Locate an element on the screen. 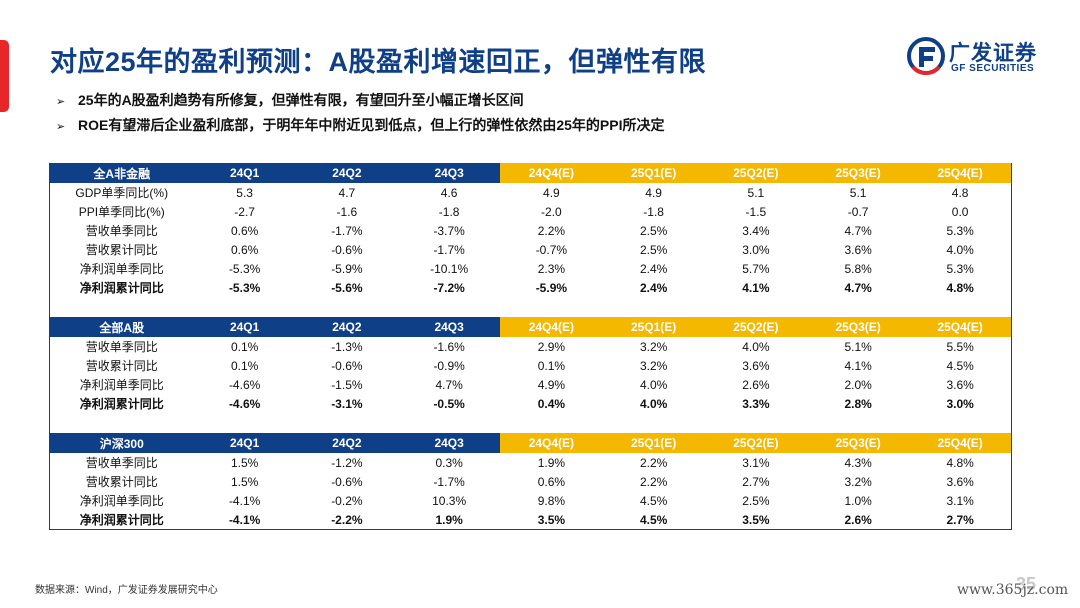  table-cell: 2.9% is located at coordinates (551, 346).